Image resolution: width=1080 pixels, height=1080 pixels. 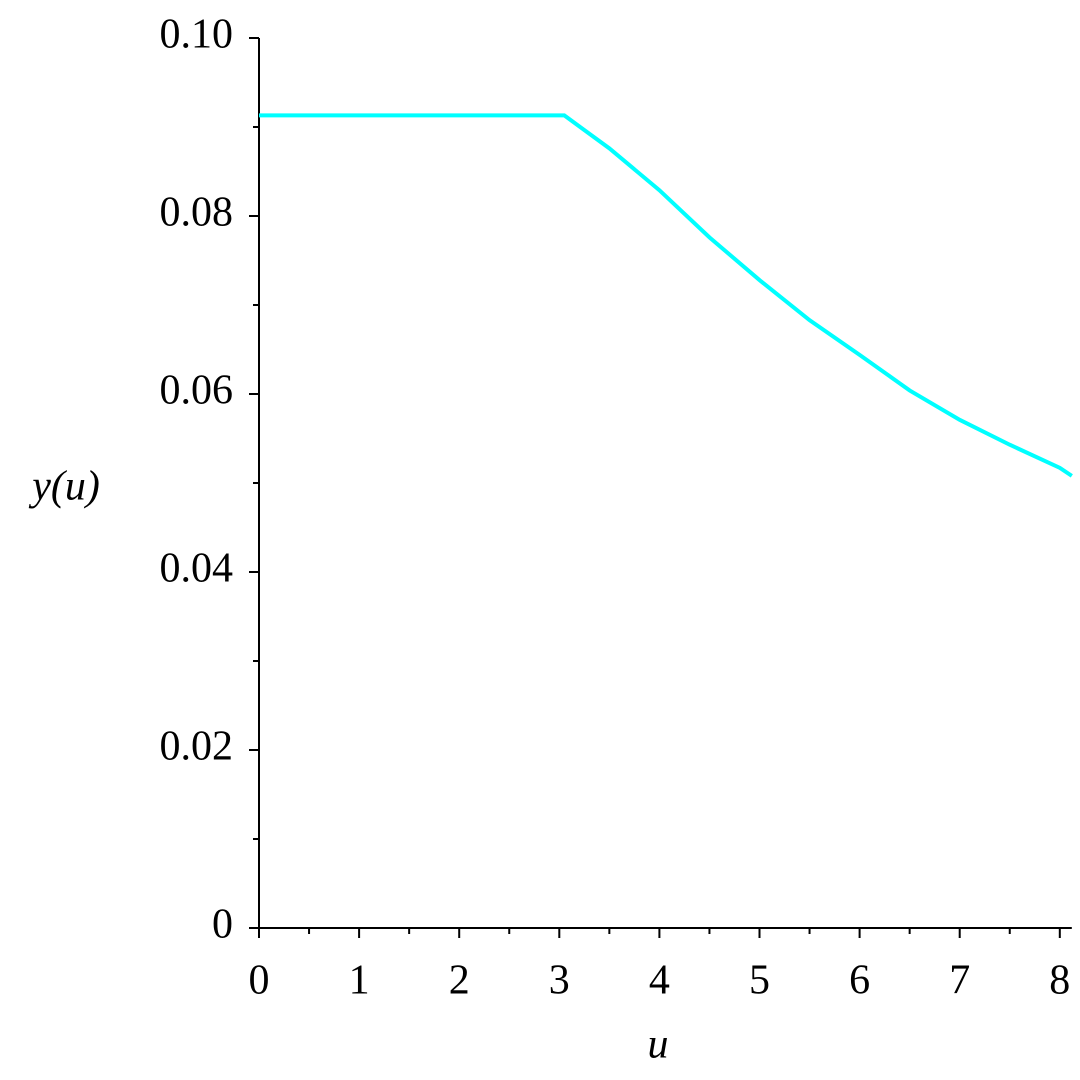 What do you see at coordinates (959, 981) in the screenshot?
I see `x-tick-label: 7` at bounding box center [959, 981].